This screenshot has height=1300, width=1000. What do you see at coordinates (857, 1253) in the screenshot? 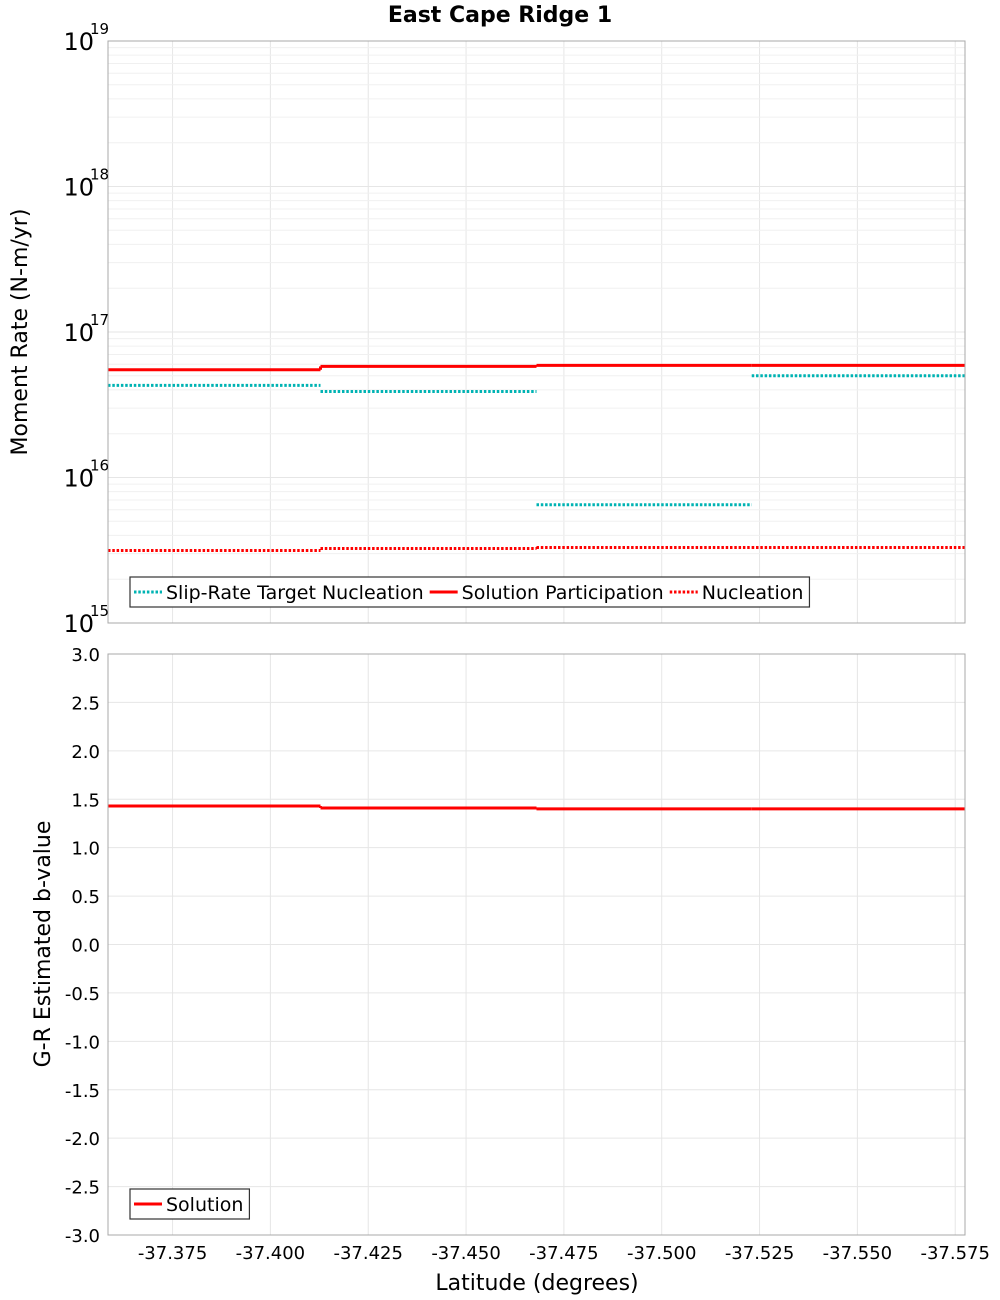
I see `x-tick-label: -37.550` at bounding box center [857, 1253].